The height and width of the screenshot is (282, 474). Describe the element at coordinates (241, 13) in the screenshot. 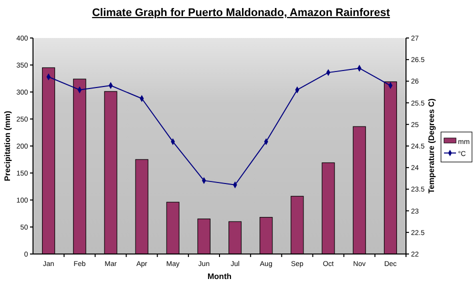

I see `chart-title: Climate Graph for Puerto Maldonado, Amazon Rainforest` at that location.